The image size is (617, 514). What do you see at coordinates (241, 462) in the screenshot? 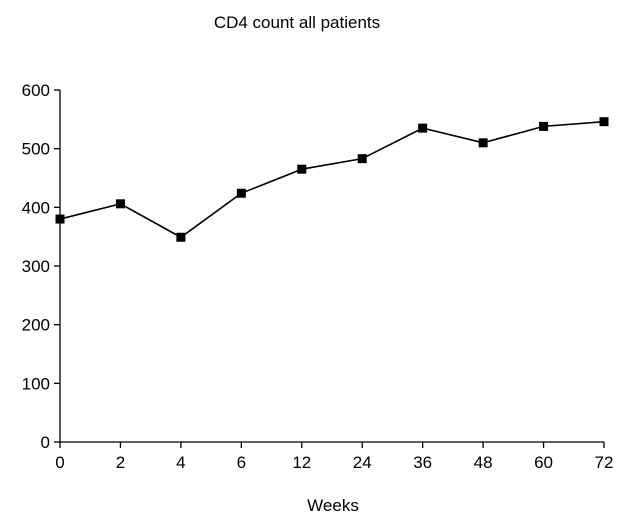
I see `x-tick-label: 6` at bounding box center [241, 462].